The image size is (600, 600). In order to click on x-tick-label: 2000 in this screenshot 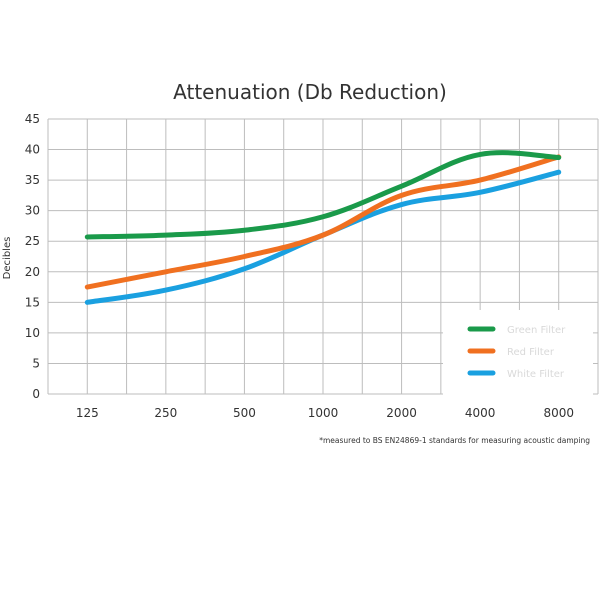, I will do `click(401, 413)`.